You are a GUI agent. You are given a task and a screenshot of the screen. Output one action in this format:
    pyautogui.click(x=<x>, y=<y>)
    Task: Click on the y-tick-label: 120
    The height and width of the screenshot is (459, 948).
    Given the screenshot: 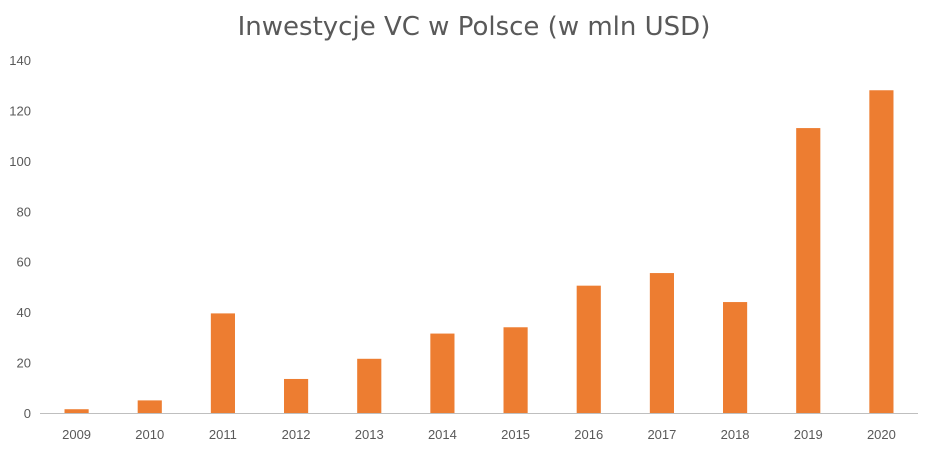 What is the action you would take?
    pyautogui.click(x=20, y=110)
    